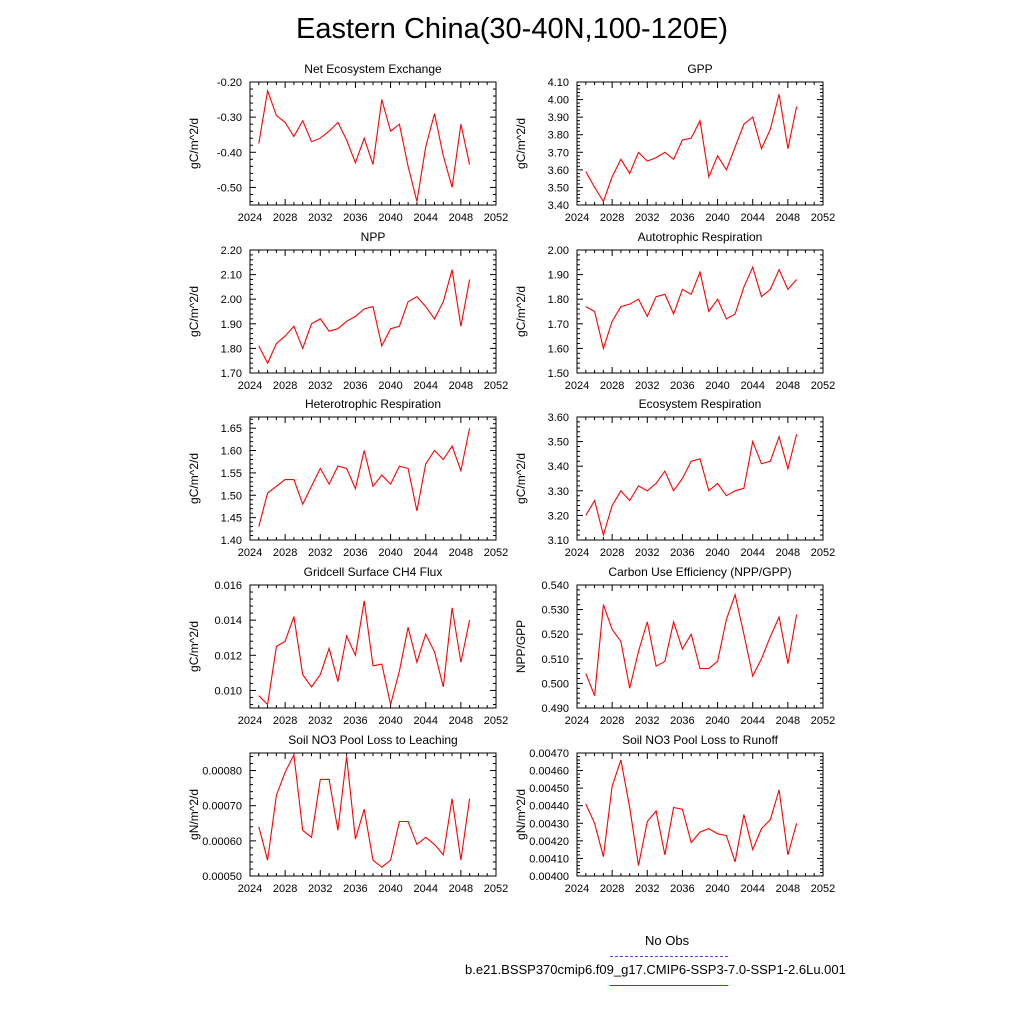  Describe the element at coordinates (229, 153) in the screenshot. I see `y-tick-label: -0.40` at that location.